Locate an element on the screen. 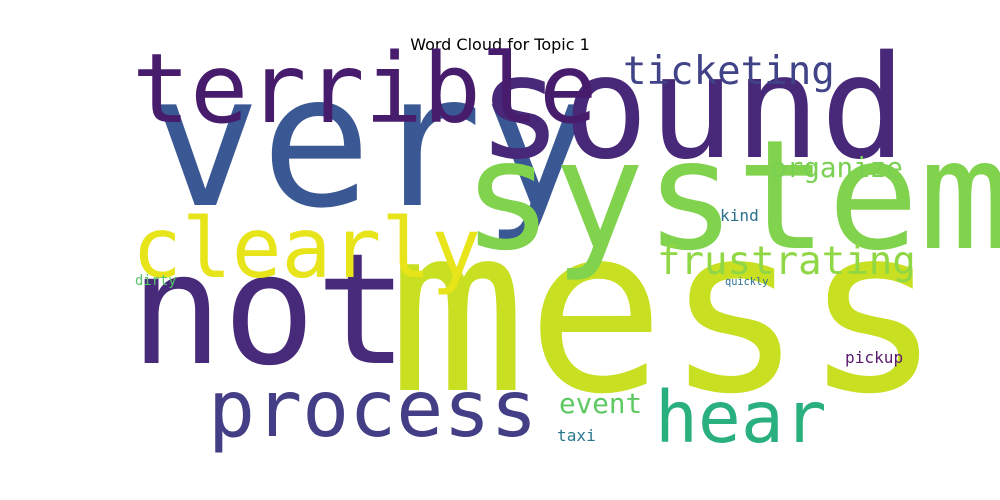 The height and width of the screenshot is (500, 1000). word-not: not is located at coordinates (269, 310).